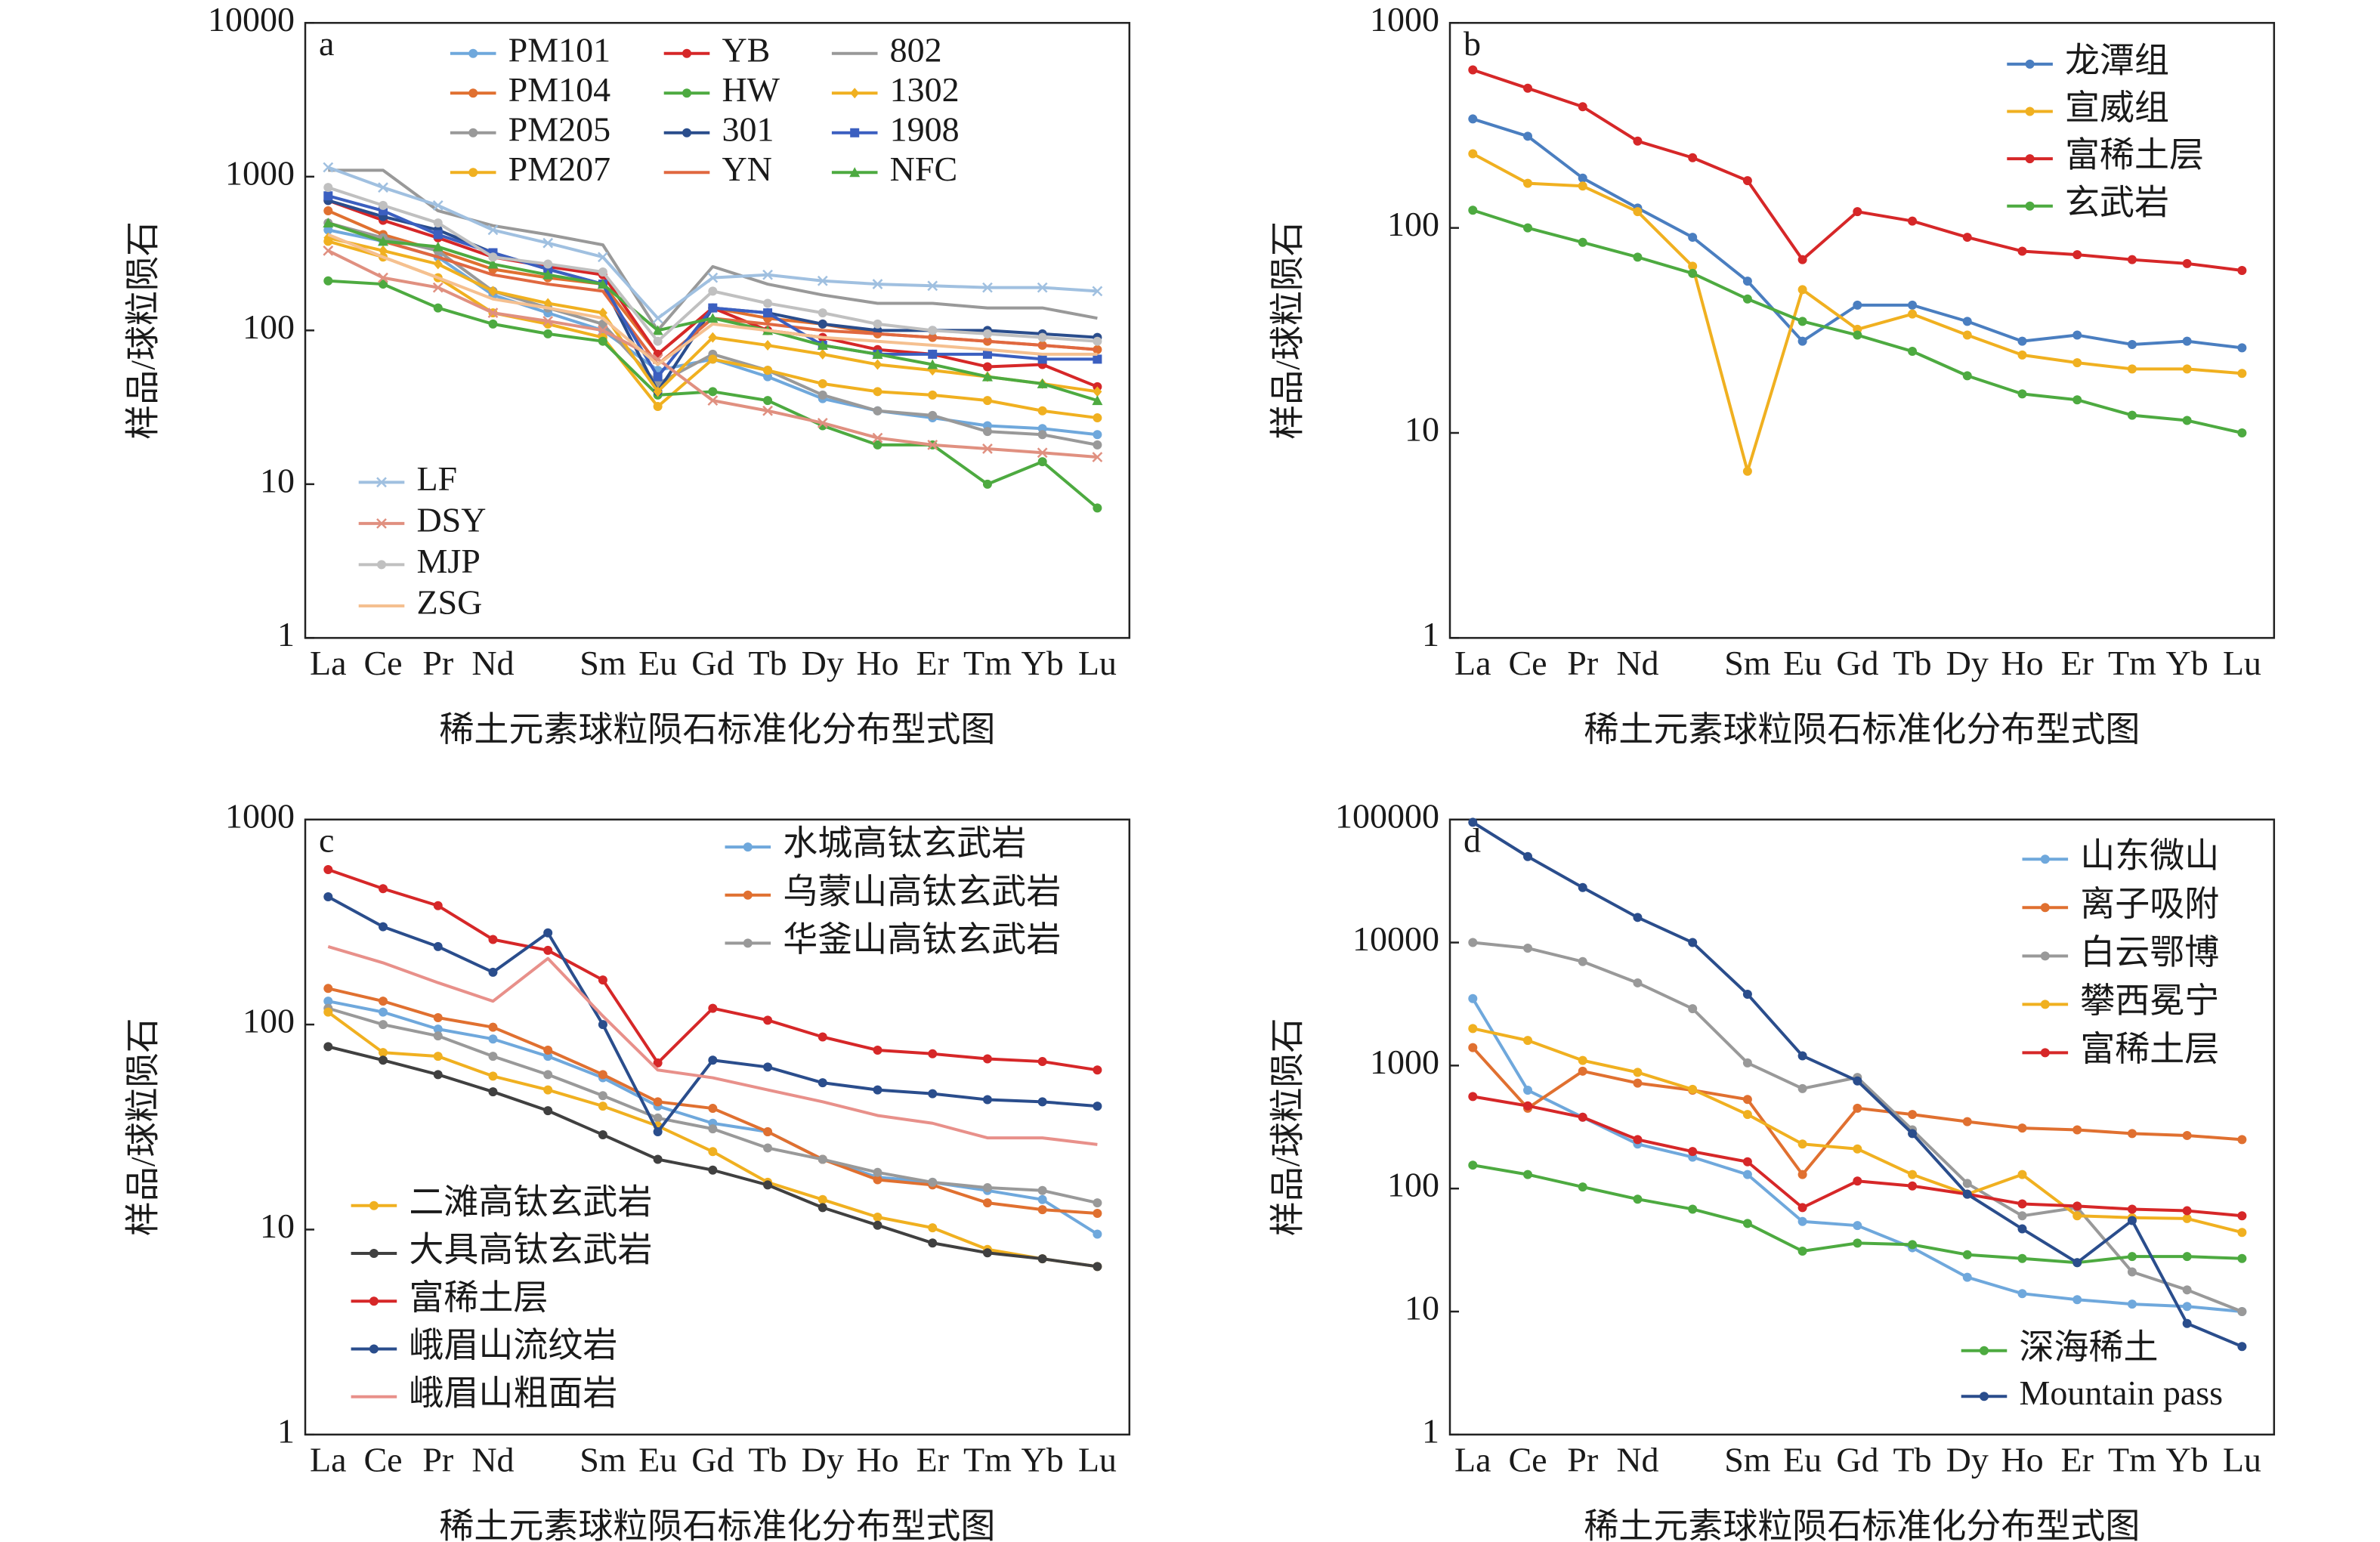 This screenshot has width=2380, height=1542. What do you see at coordinates (559, 169) in the screenshot?
I see `legend-label: PM207` at bounding box center [559, 169].